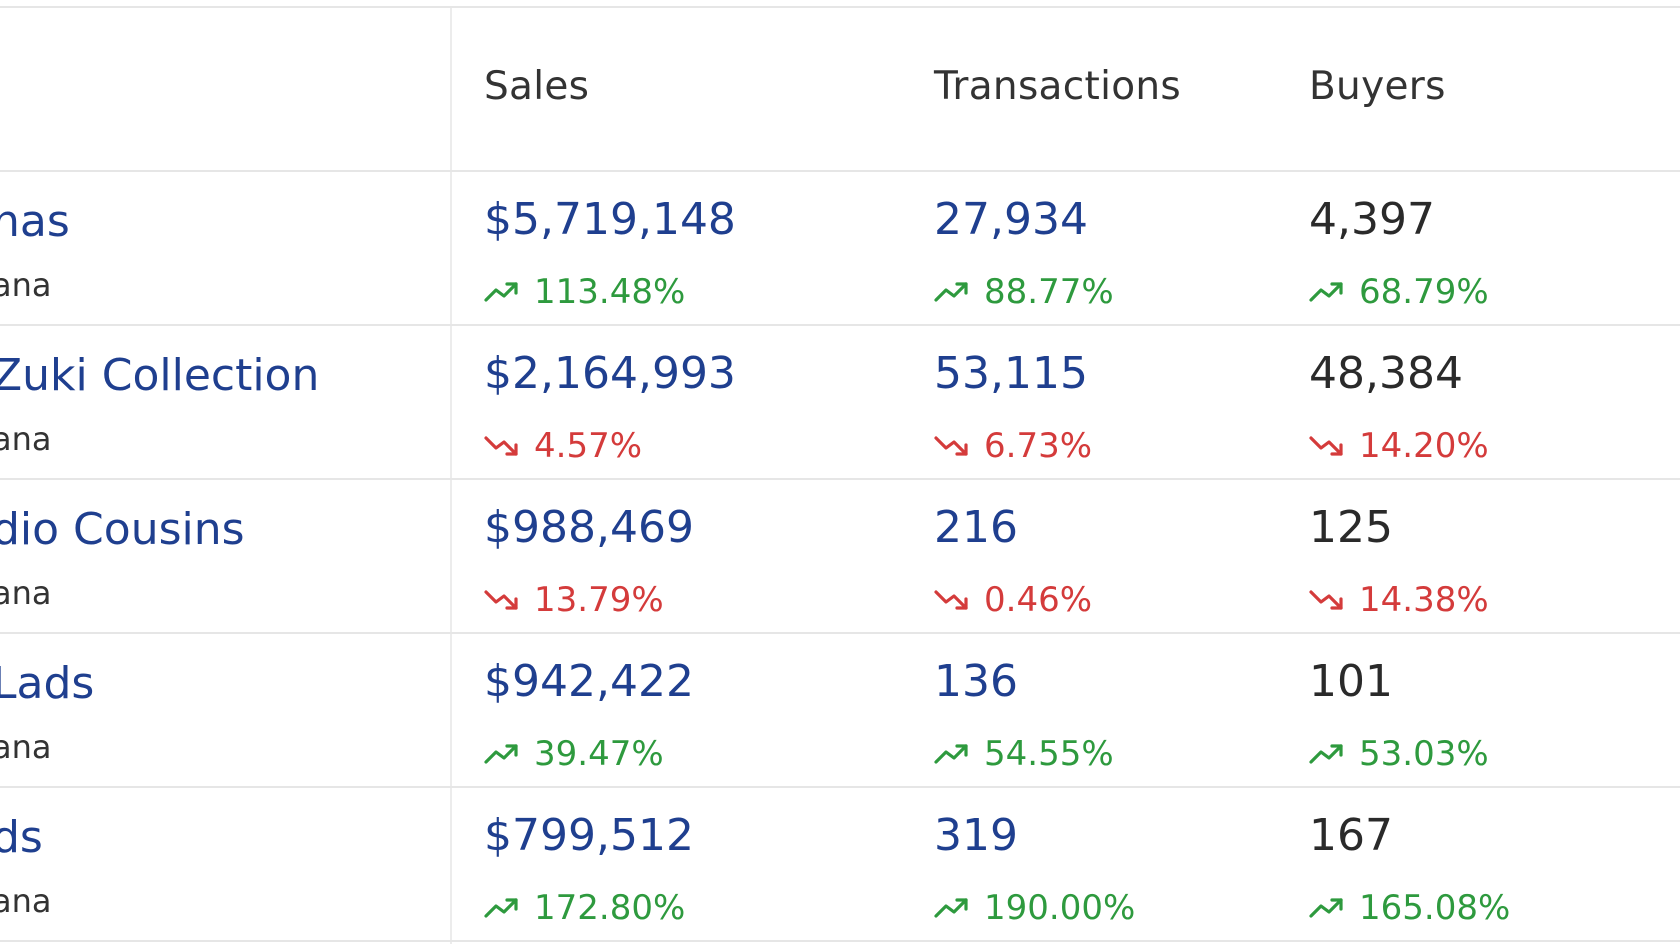 This screenshot has height=944, width=1680. What do you see at coordinates (599, 600) in the screenshot?
I see `sales-change-percent: 13.79%` at bounding box center [599, 600].